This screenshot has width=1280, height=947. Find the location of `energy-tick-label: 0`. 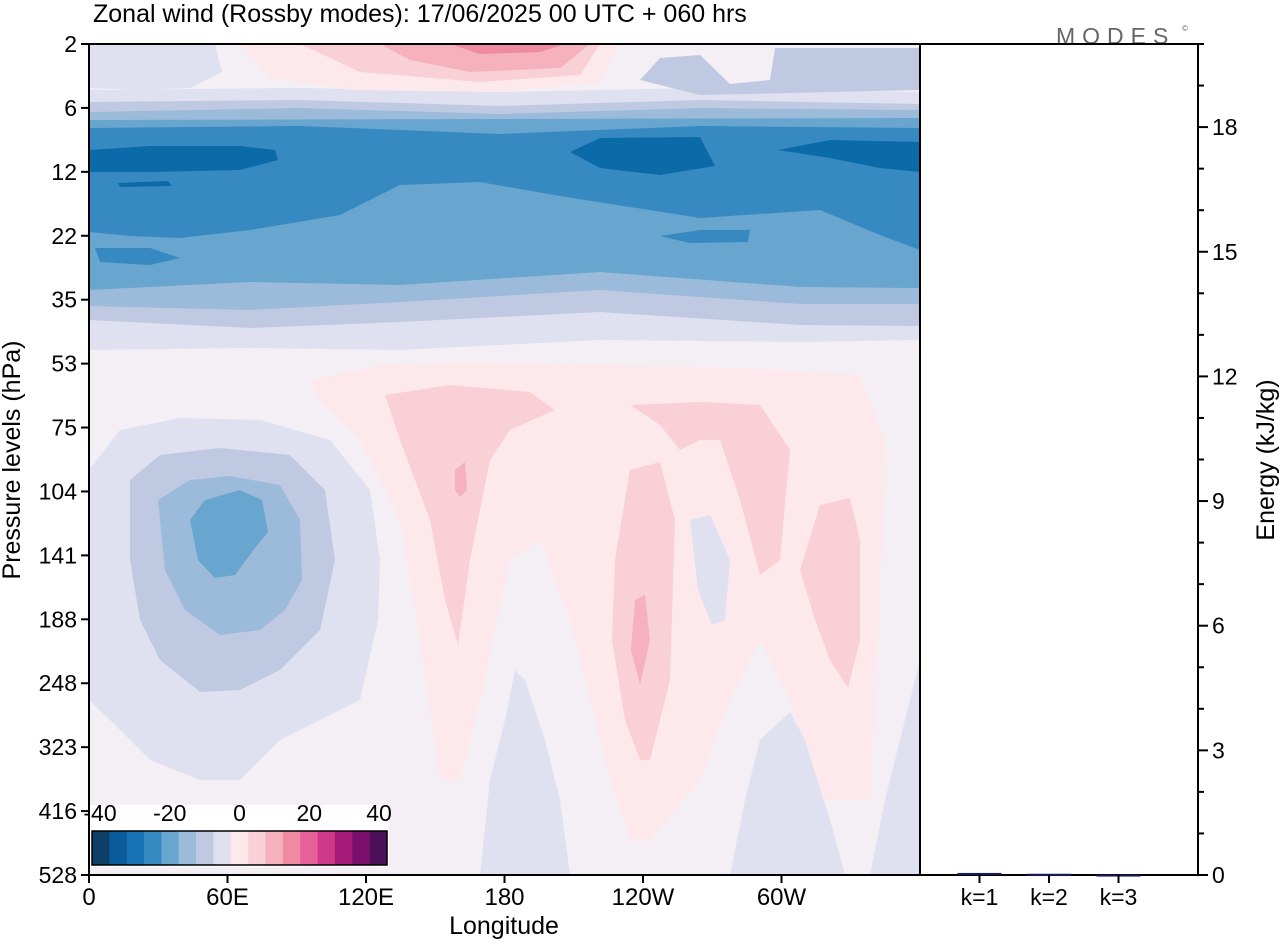

energy-tick-label: 0 is located at coordinates (1218, 875).